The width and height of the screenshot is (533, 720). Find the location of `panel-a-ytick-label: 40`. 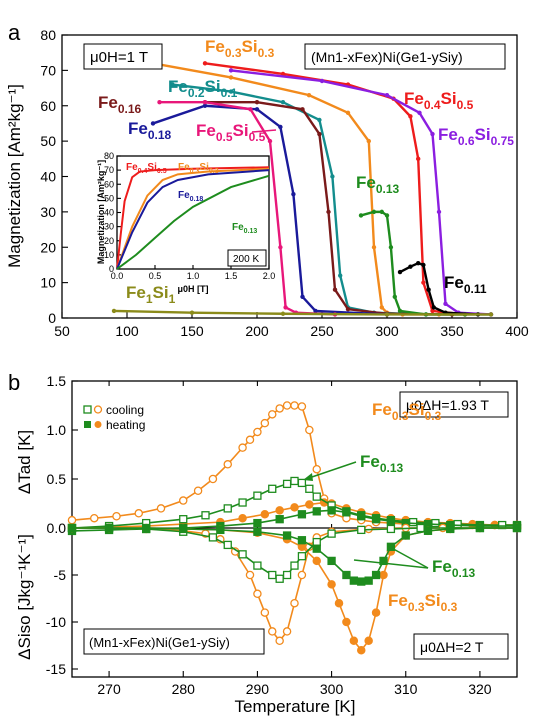

panel-a-ytick-label: 40 is located at coordinates (48, 177).